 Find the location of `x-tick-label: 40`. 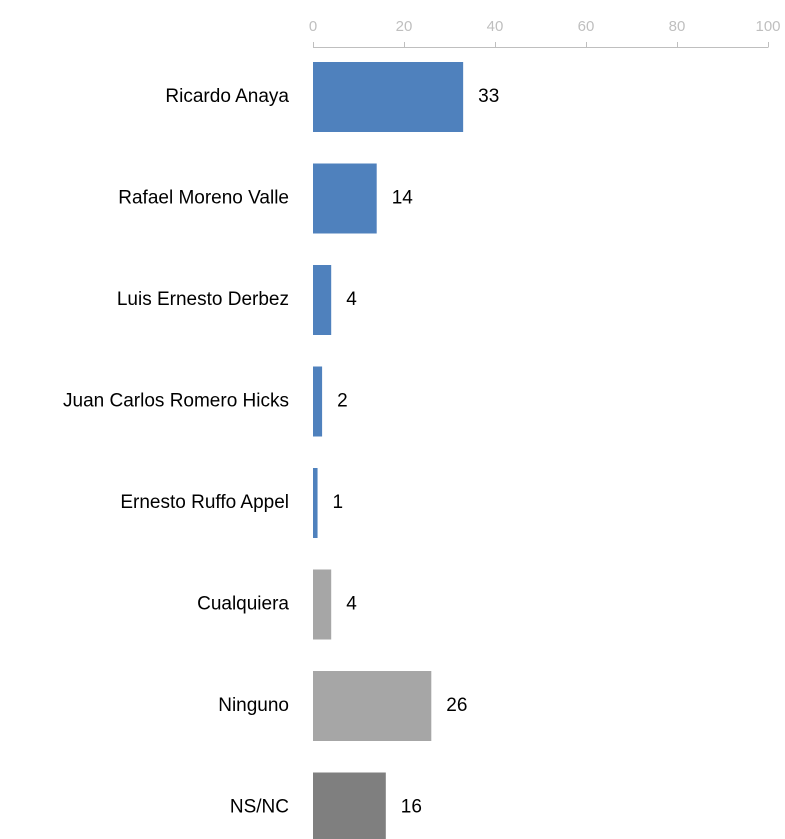

x-tick-label: 40 is located at coordinates (495, 26).